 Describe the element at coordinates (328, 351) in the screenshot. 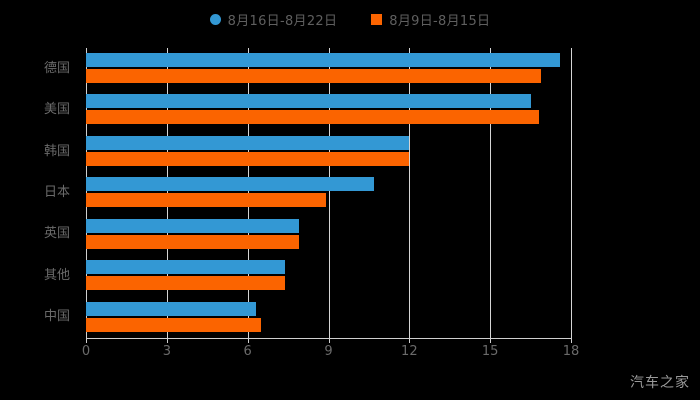

I see `x-axis-tick-label: 9` at that location.